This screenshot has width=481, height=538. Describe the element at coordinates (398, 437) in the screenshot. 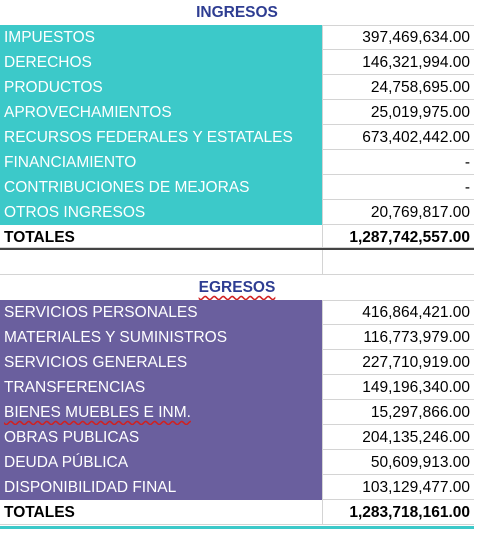

I see `row-amount: 204,135,246.00` at that location.